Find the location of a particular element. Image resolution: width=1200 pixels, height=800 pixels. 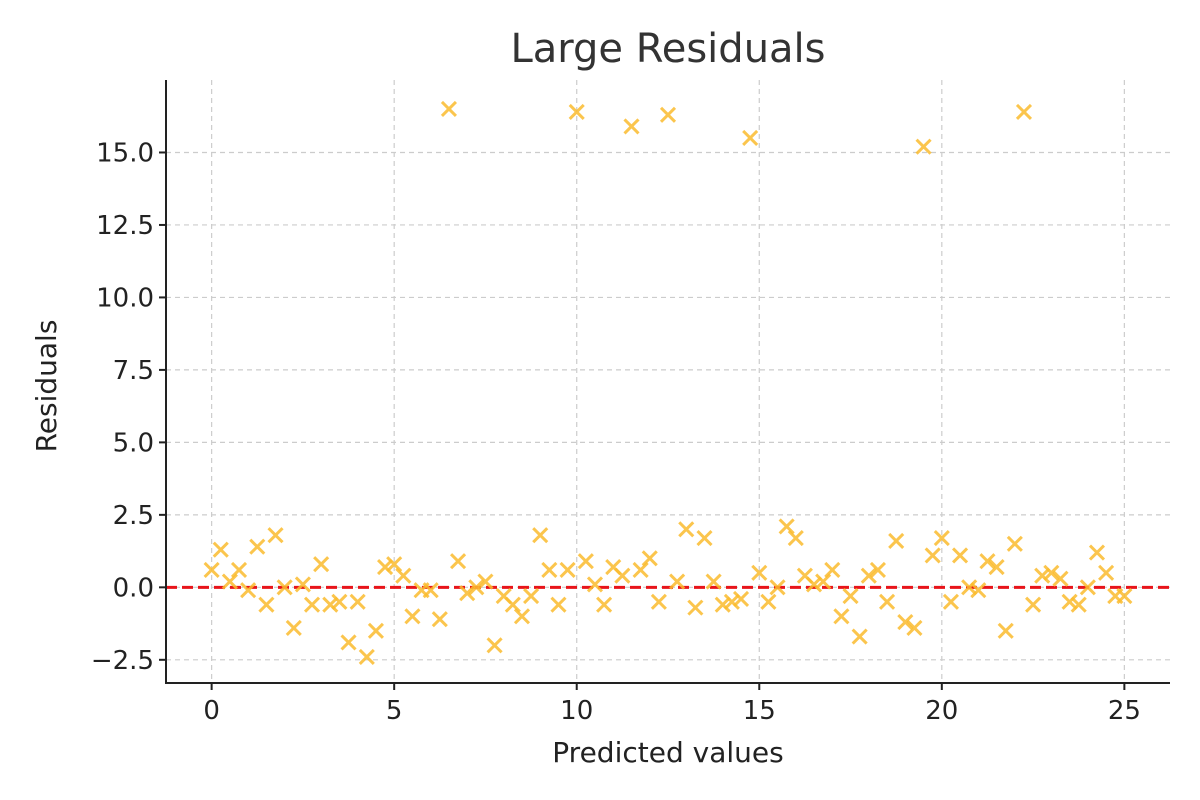

x-tick-label: 10 is located at coordinates (576, 711).